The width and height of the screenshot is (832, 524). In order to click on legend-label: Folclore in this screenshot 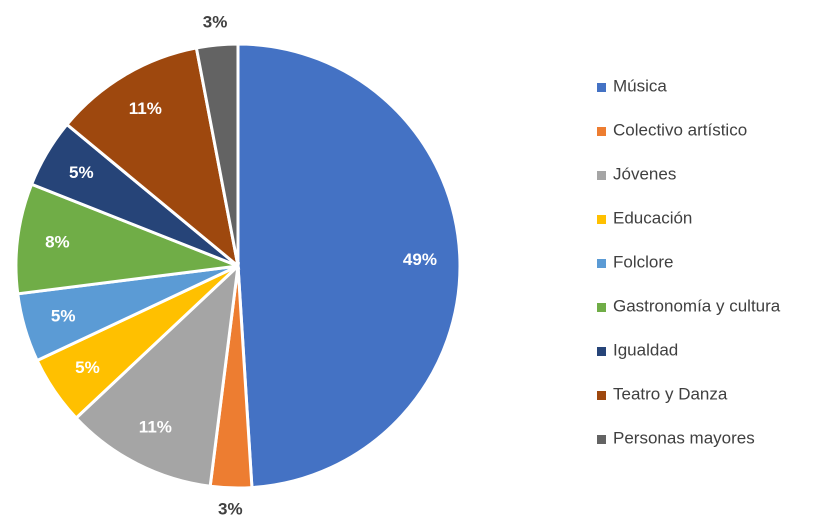, I will do `click(643, 261)`.